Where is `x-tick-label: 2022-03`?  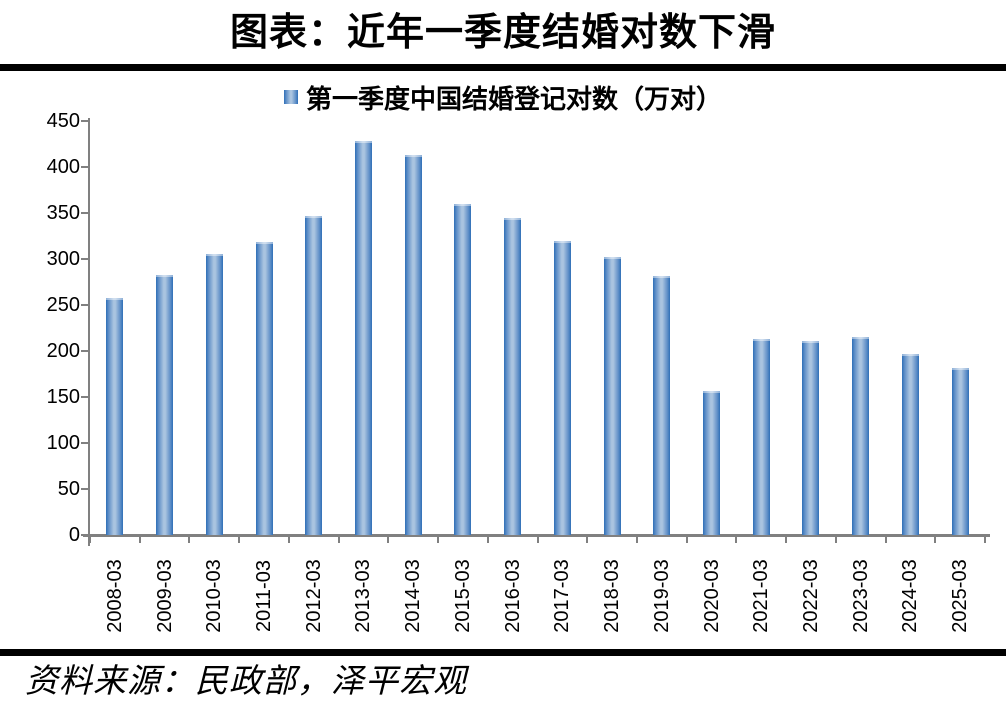 x-tick-label: 2022-03 is located at coordinates (810, 596).